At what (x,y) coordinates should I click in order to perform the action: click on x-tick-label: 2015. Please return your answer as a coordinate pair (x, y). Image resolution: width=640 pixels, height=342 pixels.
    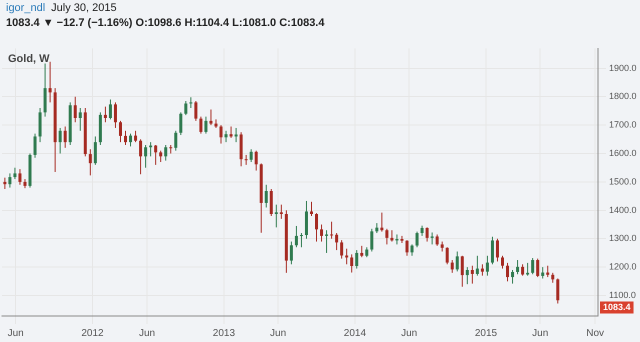
    Looking at the image, I should click on (486, 333).